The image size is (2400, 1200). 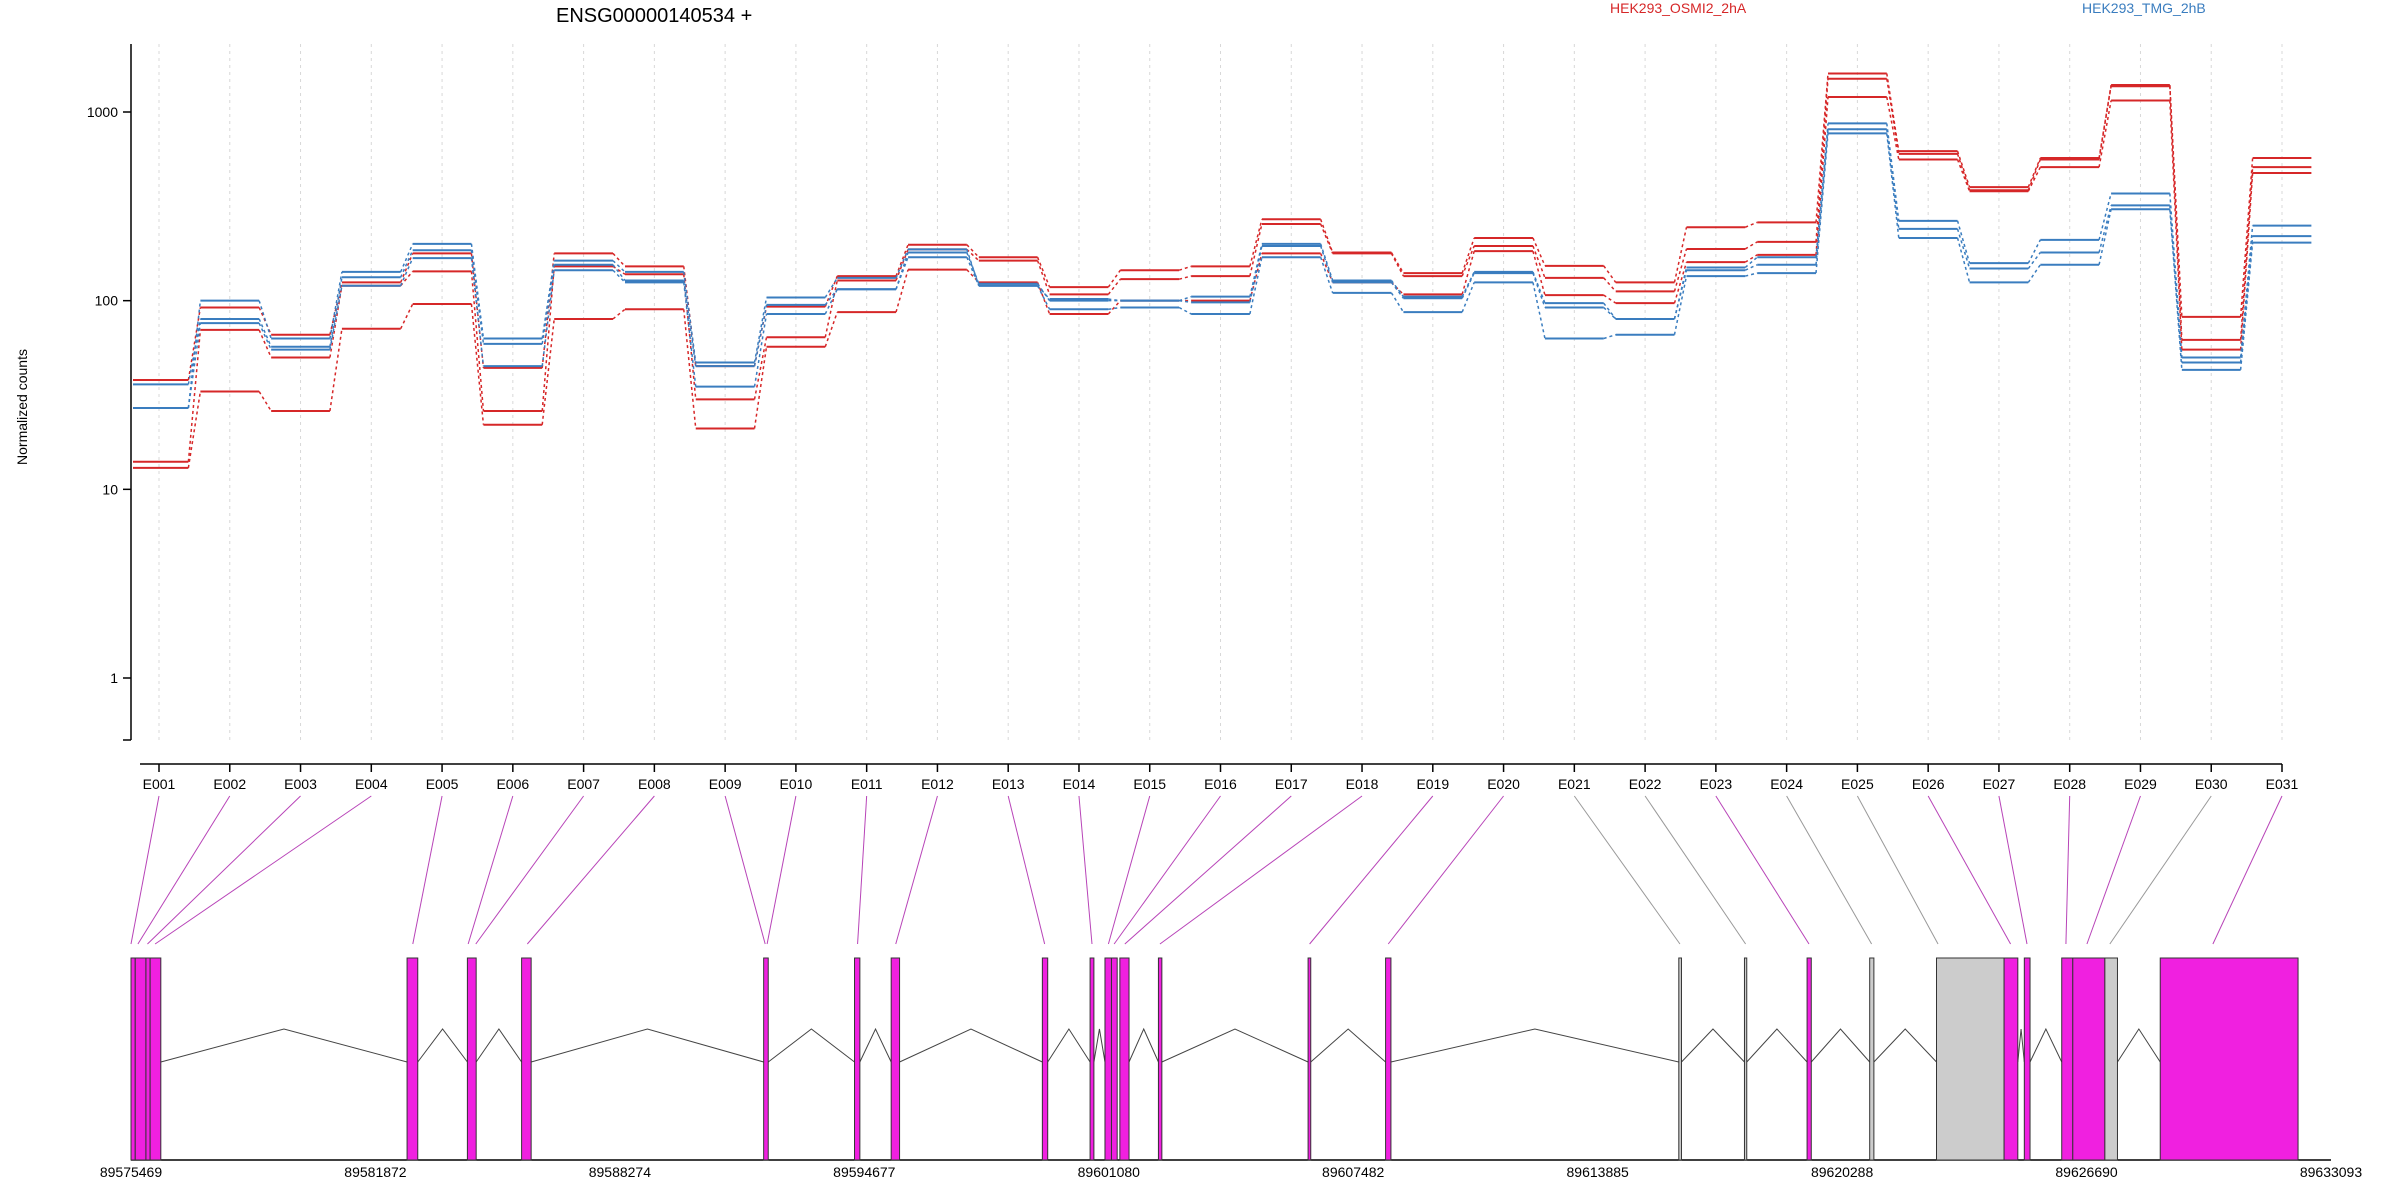 What do you see at coordinates (1842, 1172) in the screenshot?
I see `coordinate-label: 89620288` at bounding box center [1842, 1172].